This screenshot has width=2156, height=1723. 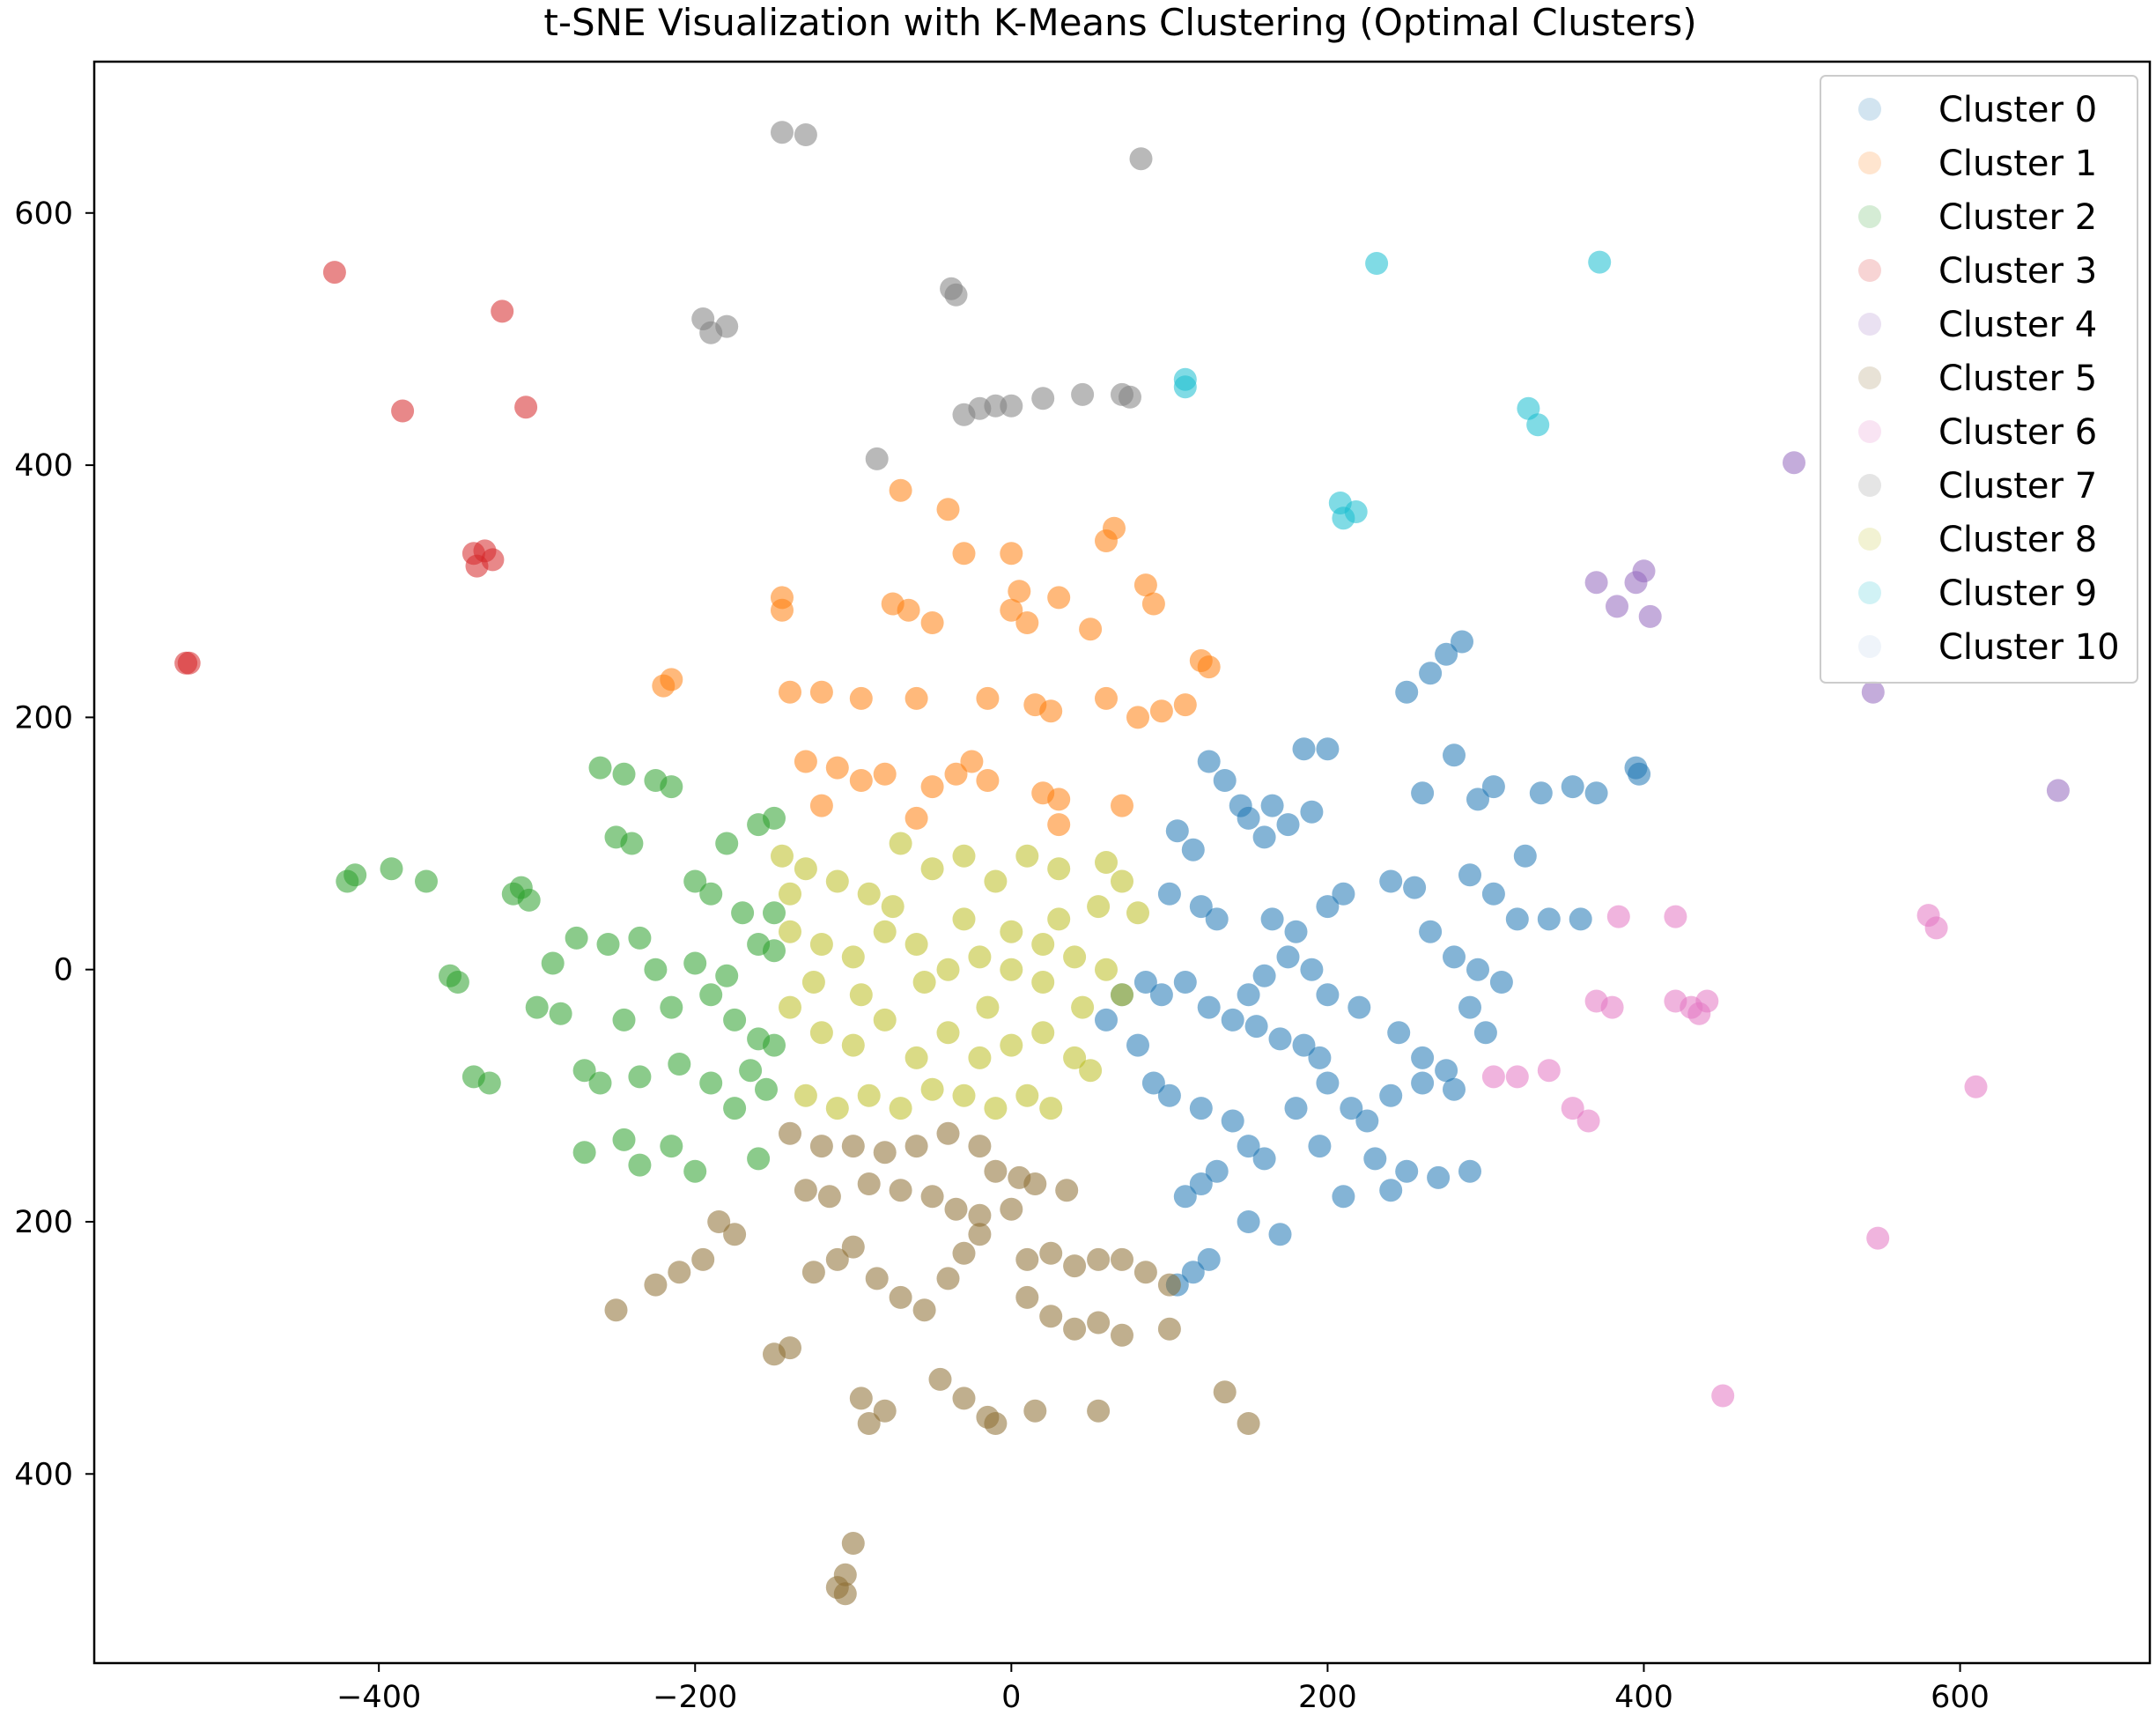 I want to click on y-tick-label: 200, so click(x=43, y=718).